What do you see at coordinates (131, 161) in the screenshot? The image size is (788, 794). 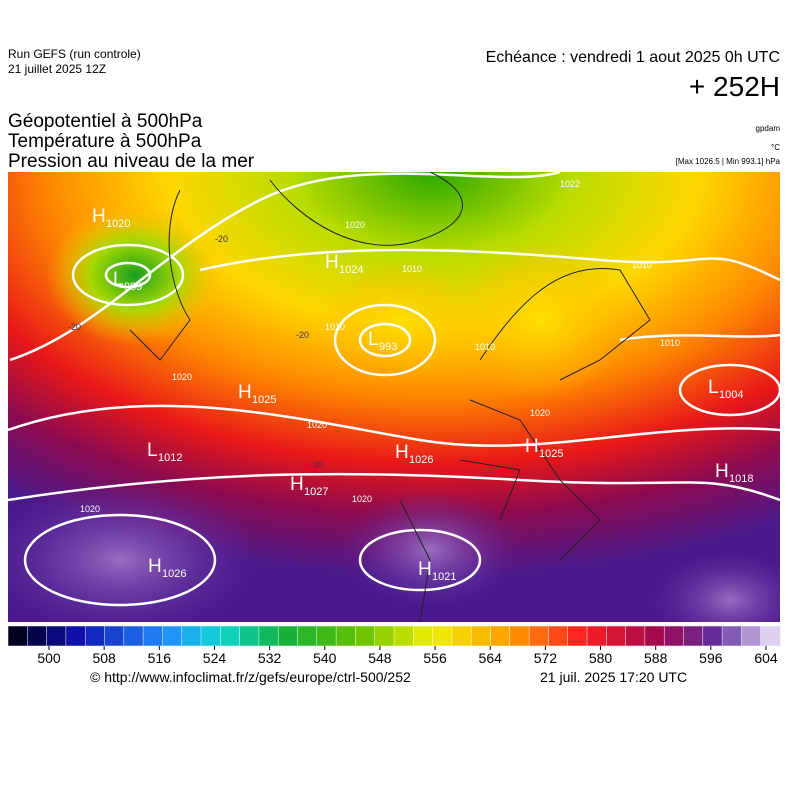 I see `title: Pression au niveau de la mer` at bounding box center [131, 161].